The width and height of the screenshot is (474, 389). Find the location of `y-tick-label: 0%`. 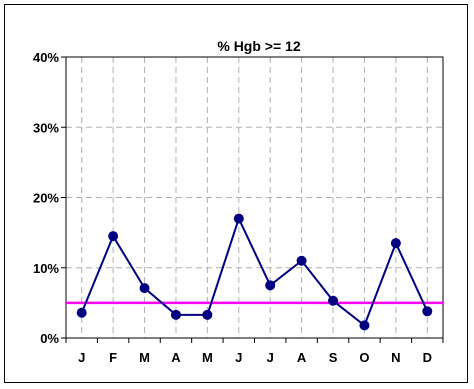

y-tick-label: 0% is located at coordinates (49, 338).